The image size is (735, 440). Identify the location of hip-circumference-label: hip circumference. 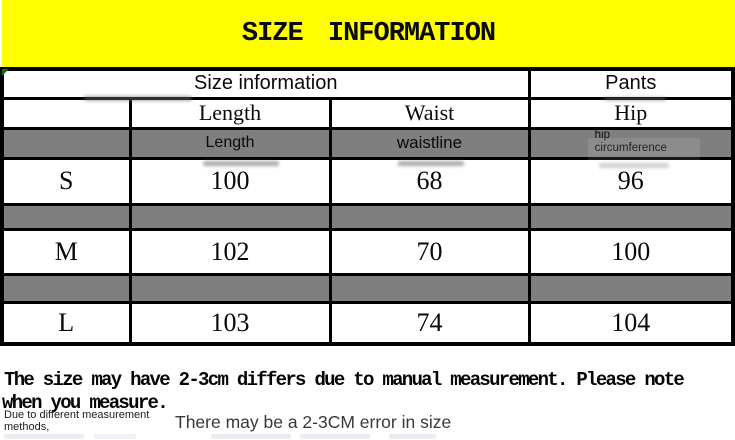
(630, 141).